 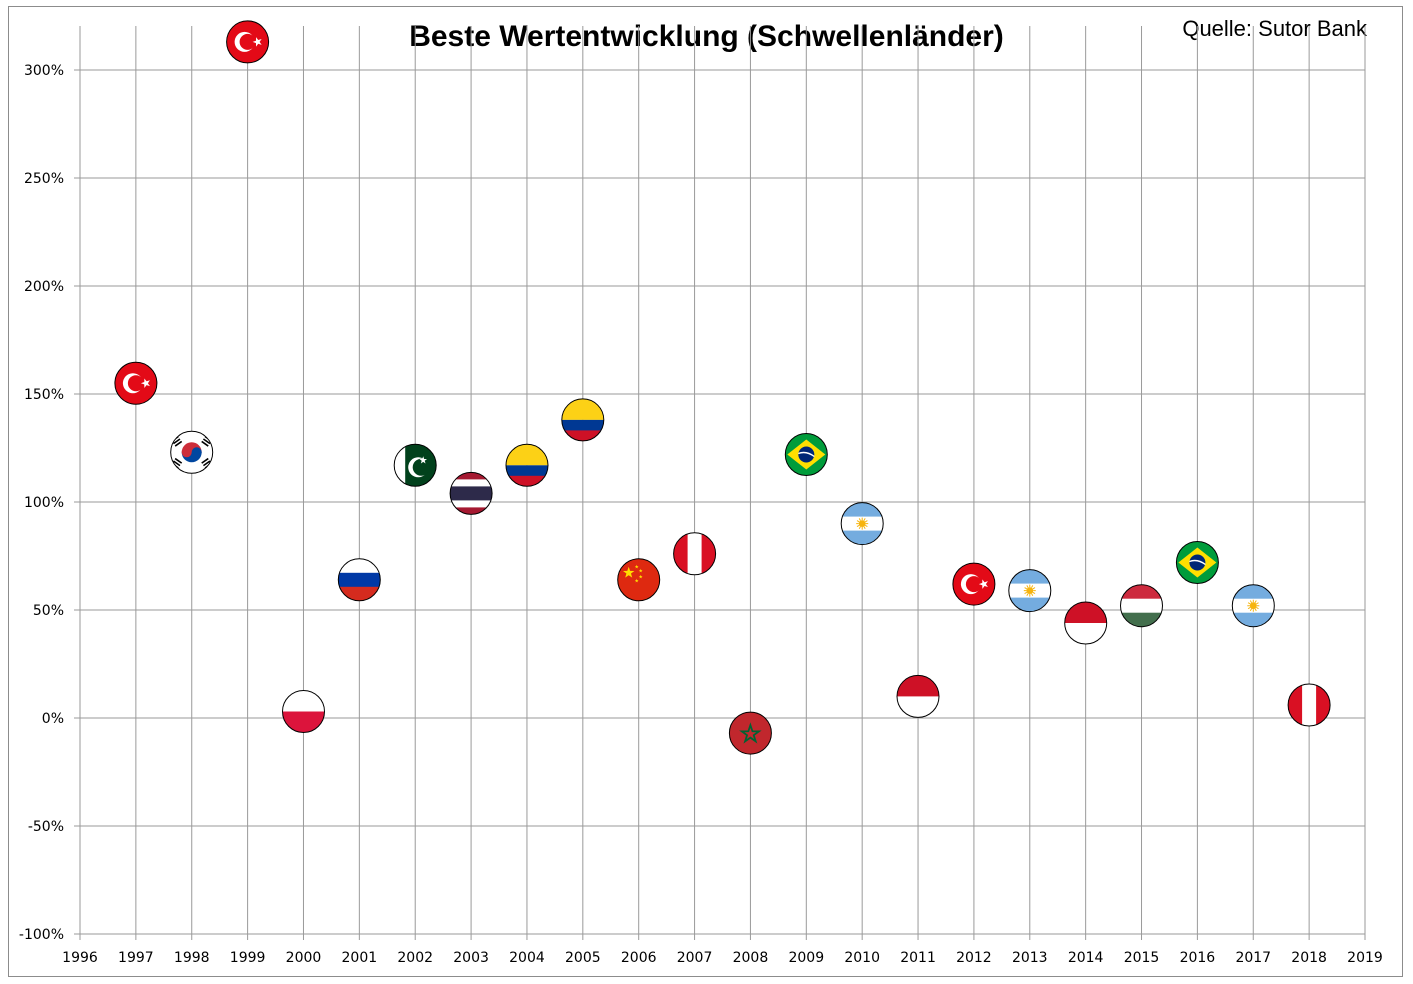 What do you see at coordinates (1274, 28) in the screenshot?
I see `chart-source: Quelle: Sutor Bank` at bounding box center [1274, 28].